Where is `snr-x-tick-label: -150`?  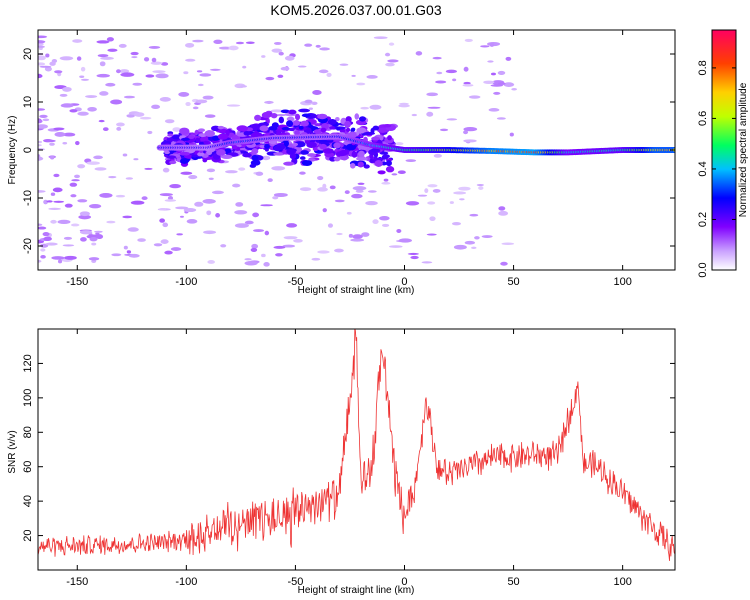
snr-x-tick-label: -150 is located at coordinates (77, 582).